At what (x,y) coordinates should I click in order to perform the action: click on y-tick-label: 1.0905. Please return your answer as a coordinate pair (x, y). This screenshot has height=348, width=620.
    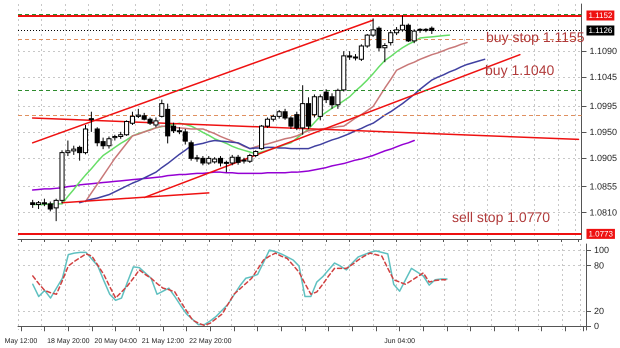
    Looking at the image, I should click on (603, 157).